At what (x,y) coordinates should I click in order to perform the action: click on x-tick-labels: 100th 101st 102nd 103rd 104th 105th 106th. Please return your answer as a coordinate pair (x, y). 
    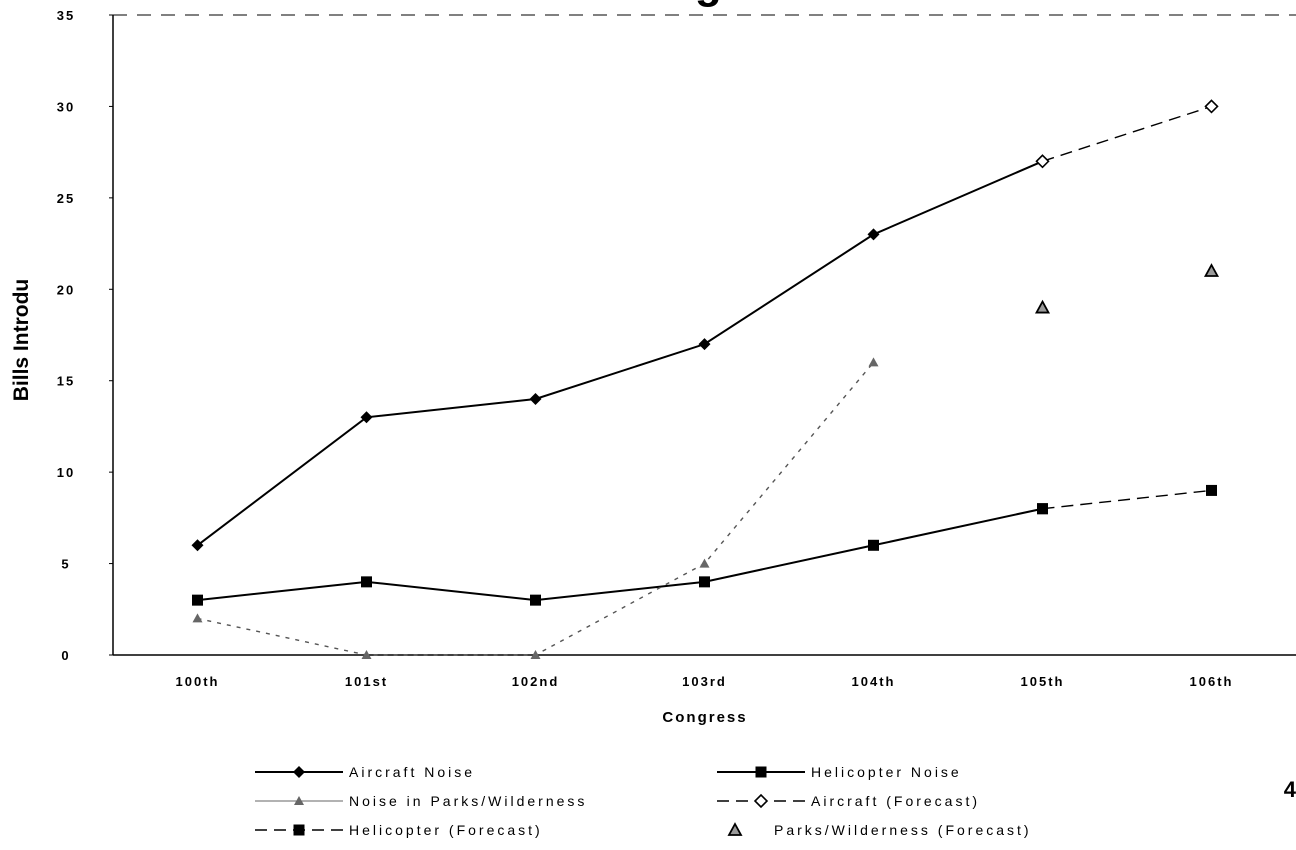
    Looking at the image, I should click on (705, 681).